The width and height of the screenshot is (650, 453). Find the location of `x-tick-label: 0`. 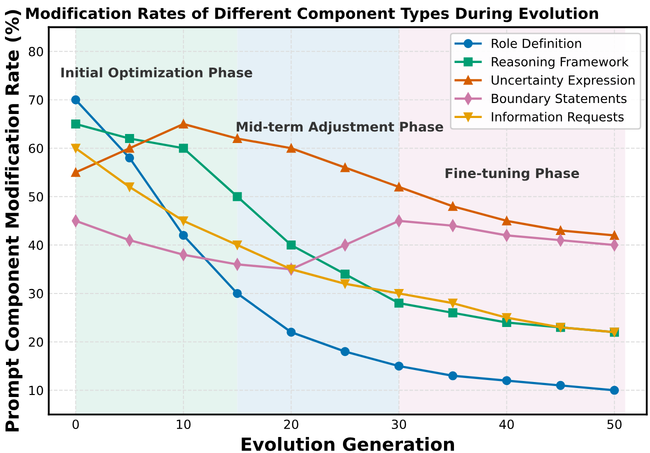

x-tick-label: 0 is located at coordinates (75, 425).